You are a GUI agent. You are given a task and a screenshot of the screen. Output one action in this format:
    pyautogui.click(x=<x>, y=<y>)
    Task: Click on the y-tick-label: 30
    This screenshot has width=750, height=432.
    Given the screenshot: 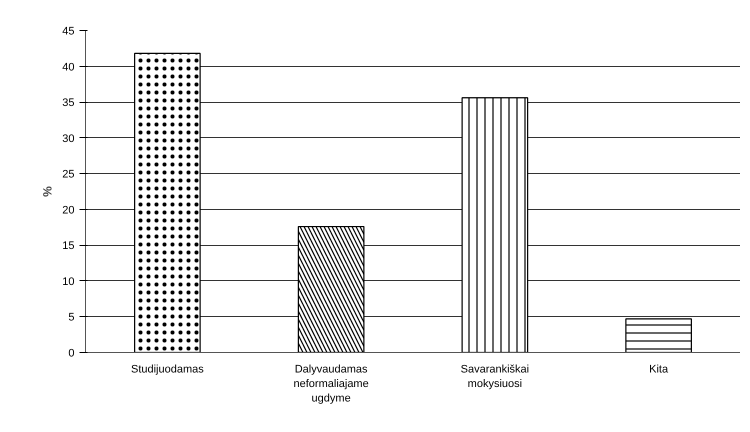 What is the action you would take?
    pyautogui.click(x=68, y=138)
    